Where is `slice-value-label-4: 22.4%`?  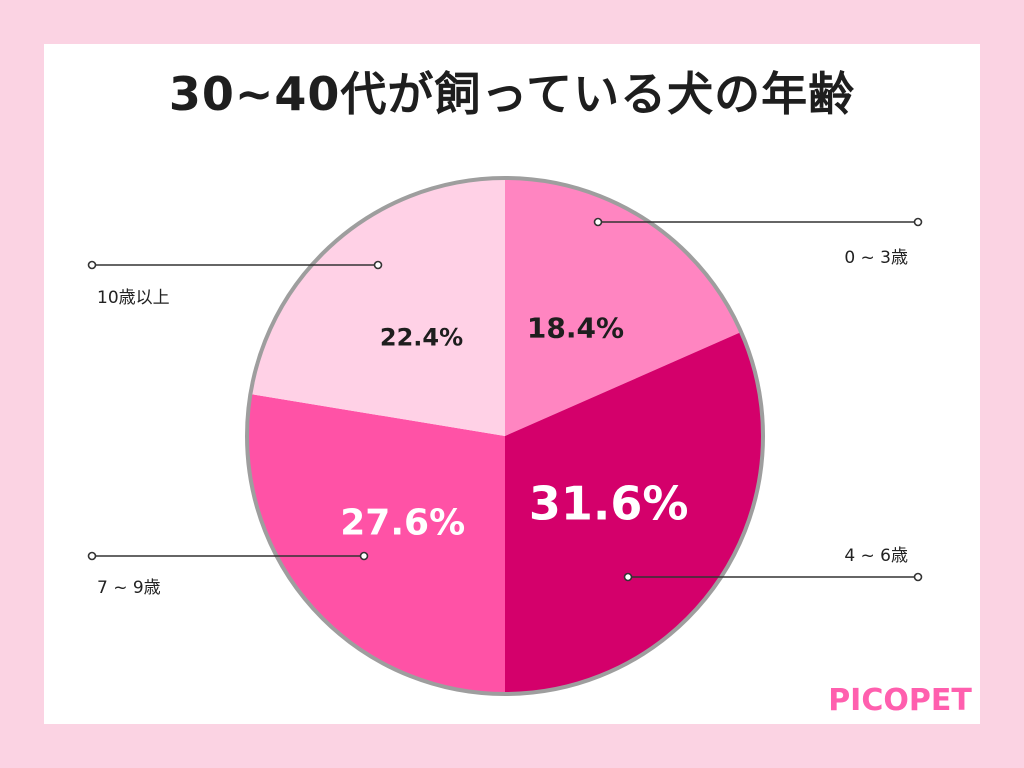
slice-value-label-4: 22.4% is located at coordinates (421, 338).